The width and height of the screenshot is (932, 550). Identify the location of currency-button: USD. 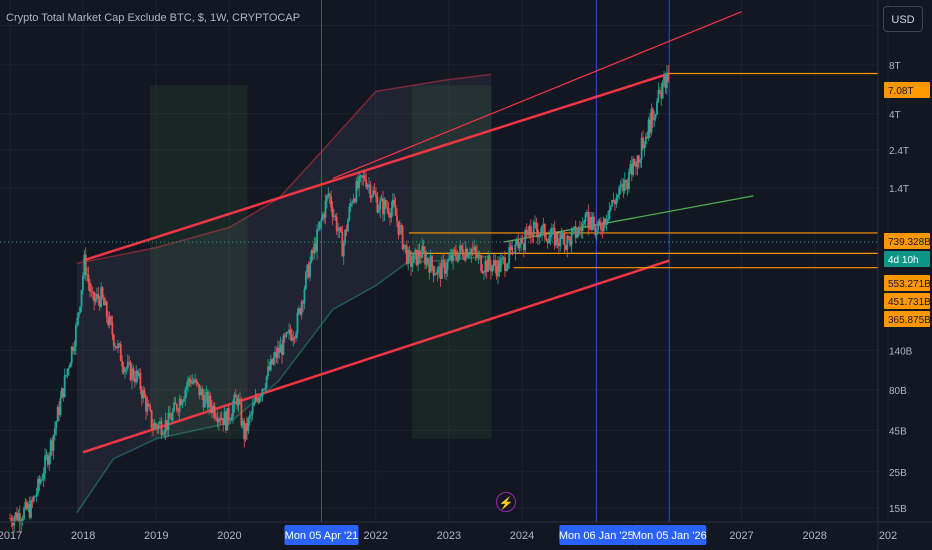
(903, 19).